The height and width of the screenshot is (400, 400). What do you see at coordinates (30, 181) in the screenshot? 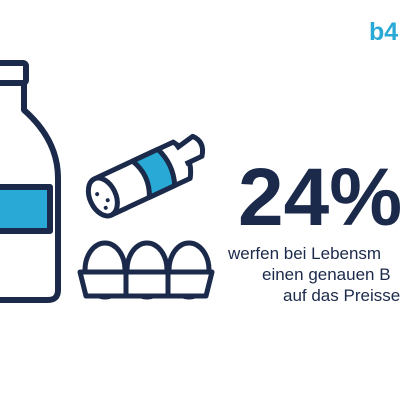
I see `bottle-icon` at bounding box center [30, 181].